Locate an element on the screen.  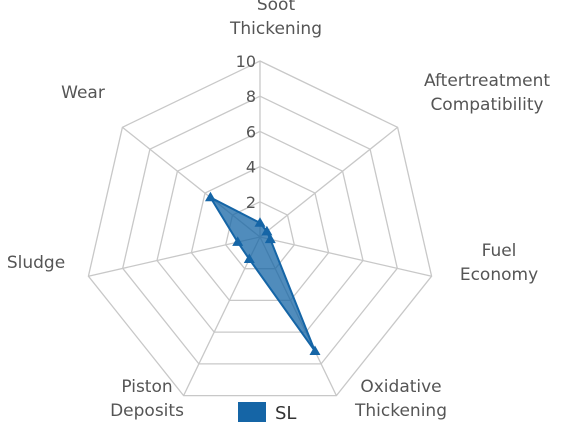
legend-label-sl: SL is located at coordinates (285, 413).